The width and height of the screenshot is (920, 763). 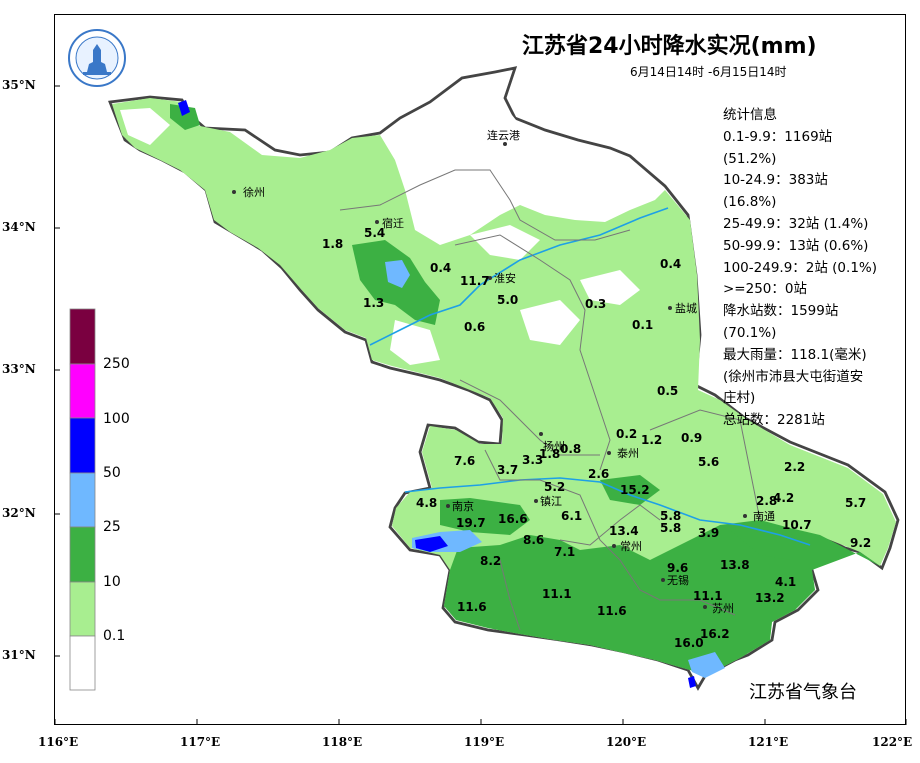 What do you see at coordinates (598, 474) in the screenshot?
I see `rainfall-value: 2.6` at bounding box center [598, 474].